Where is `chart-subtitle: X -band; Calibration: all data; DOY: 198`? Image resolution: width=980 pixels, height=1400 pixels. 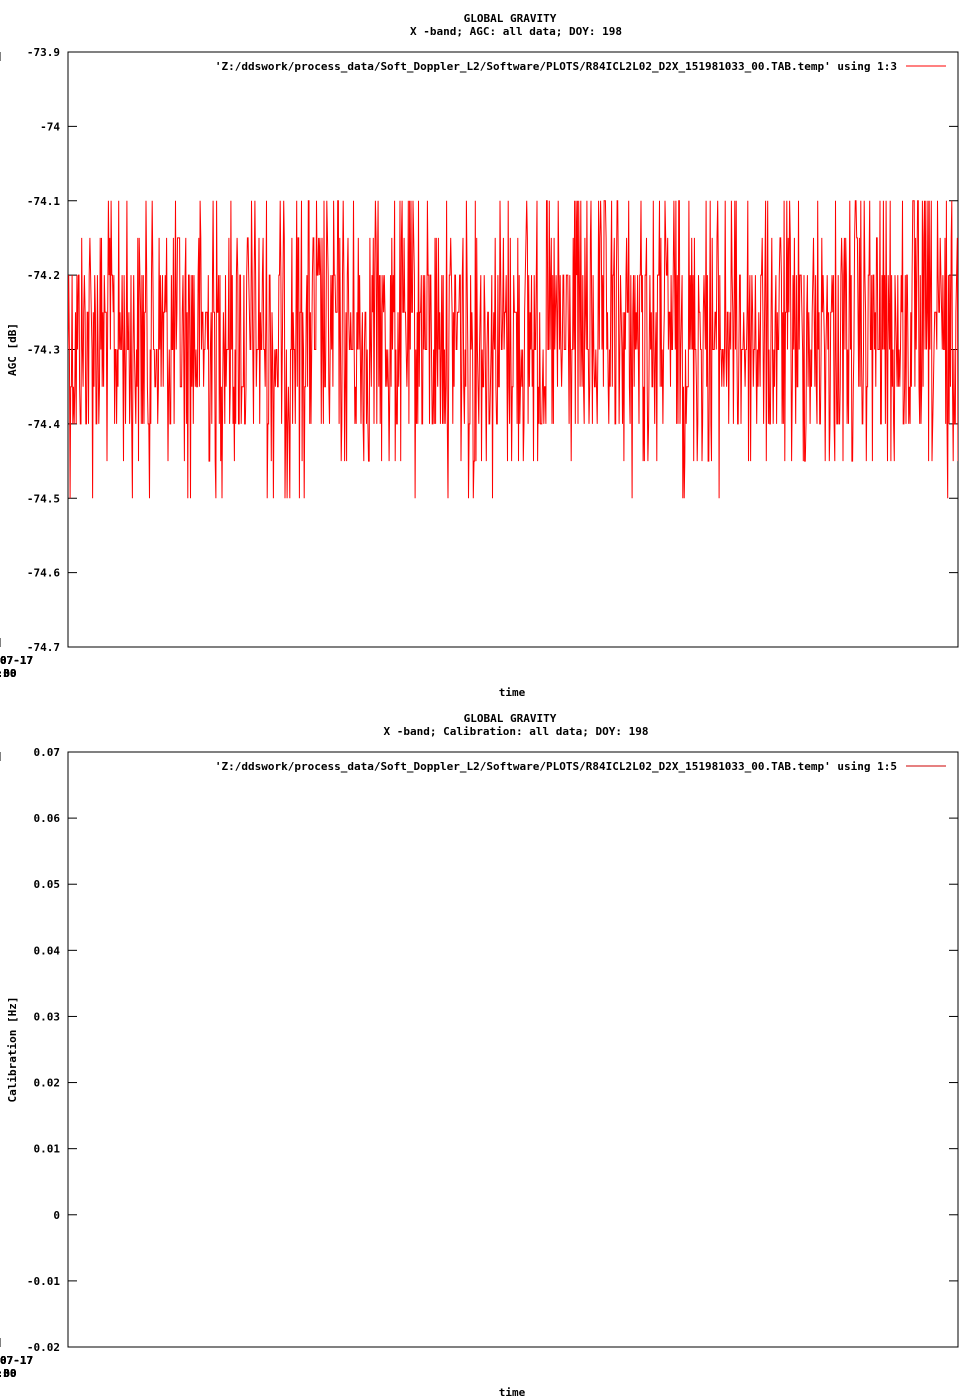 chart-subtitle: X -band; Calibration: all data; DOY: 198 is located at coordinates (516, 731).